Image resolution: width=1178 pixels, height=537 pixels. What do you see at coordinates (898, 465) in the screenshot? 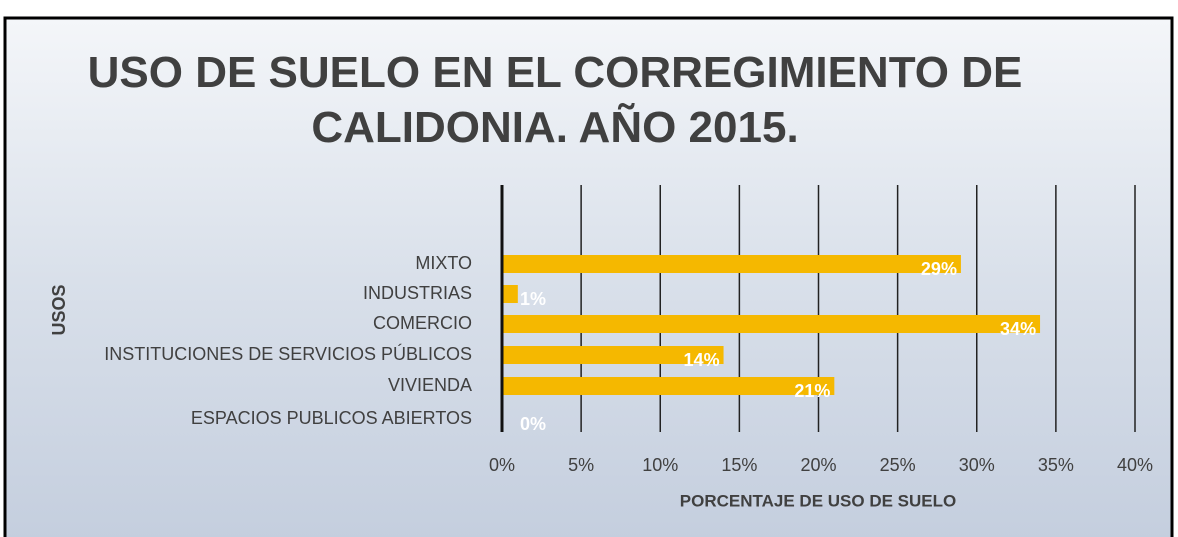
I see `x-tick-label: 25%` at bounding box center [898, 465].